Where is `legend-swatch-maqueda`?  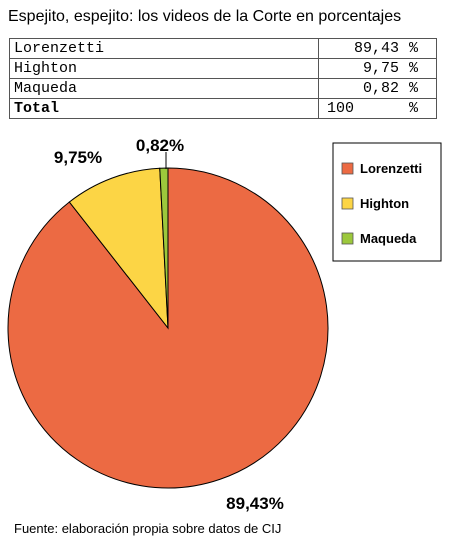
legend-swatch-maqueda is located at coordinates (347, 238).